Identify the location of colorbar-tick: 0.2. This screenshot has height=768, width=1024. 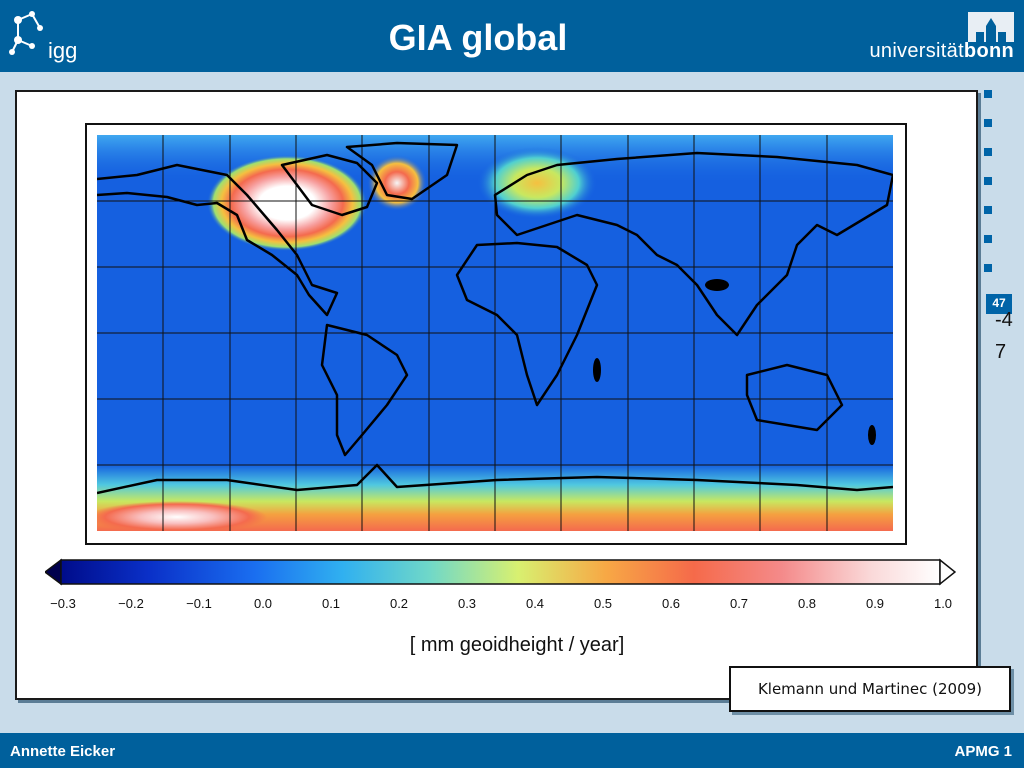
(399, 603).